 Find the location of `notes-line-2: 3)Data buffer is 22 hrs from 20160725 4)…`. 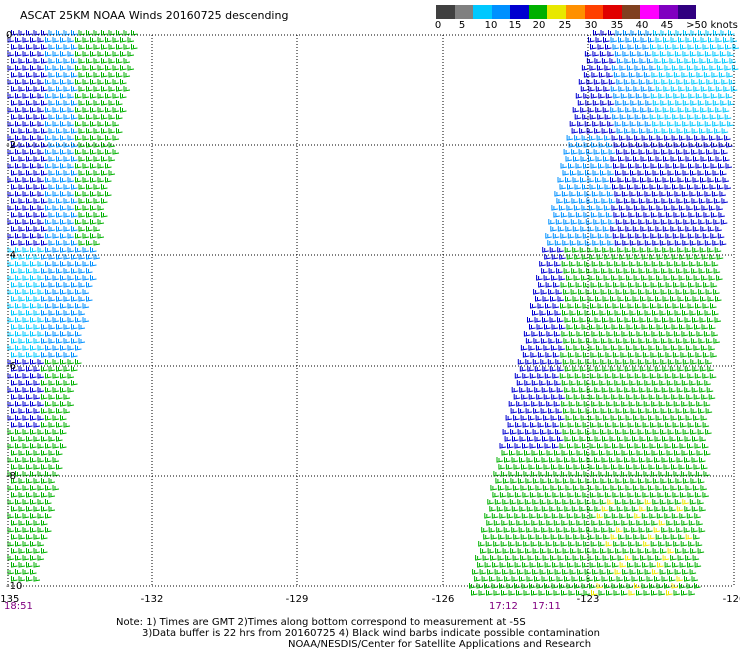

notes-line-2: 3)Data buffer is 22 hrs from 20160725 4)… is located at coordinates (371, 633).